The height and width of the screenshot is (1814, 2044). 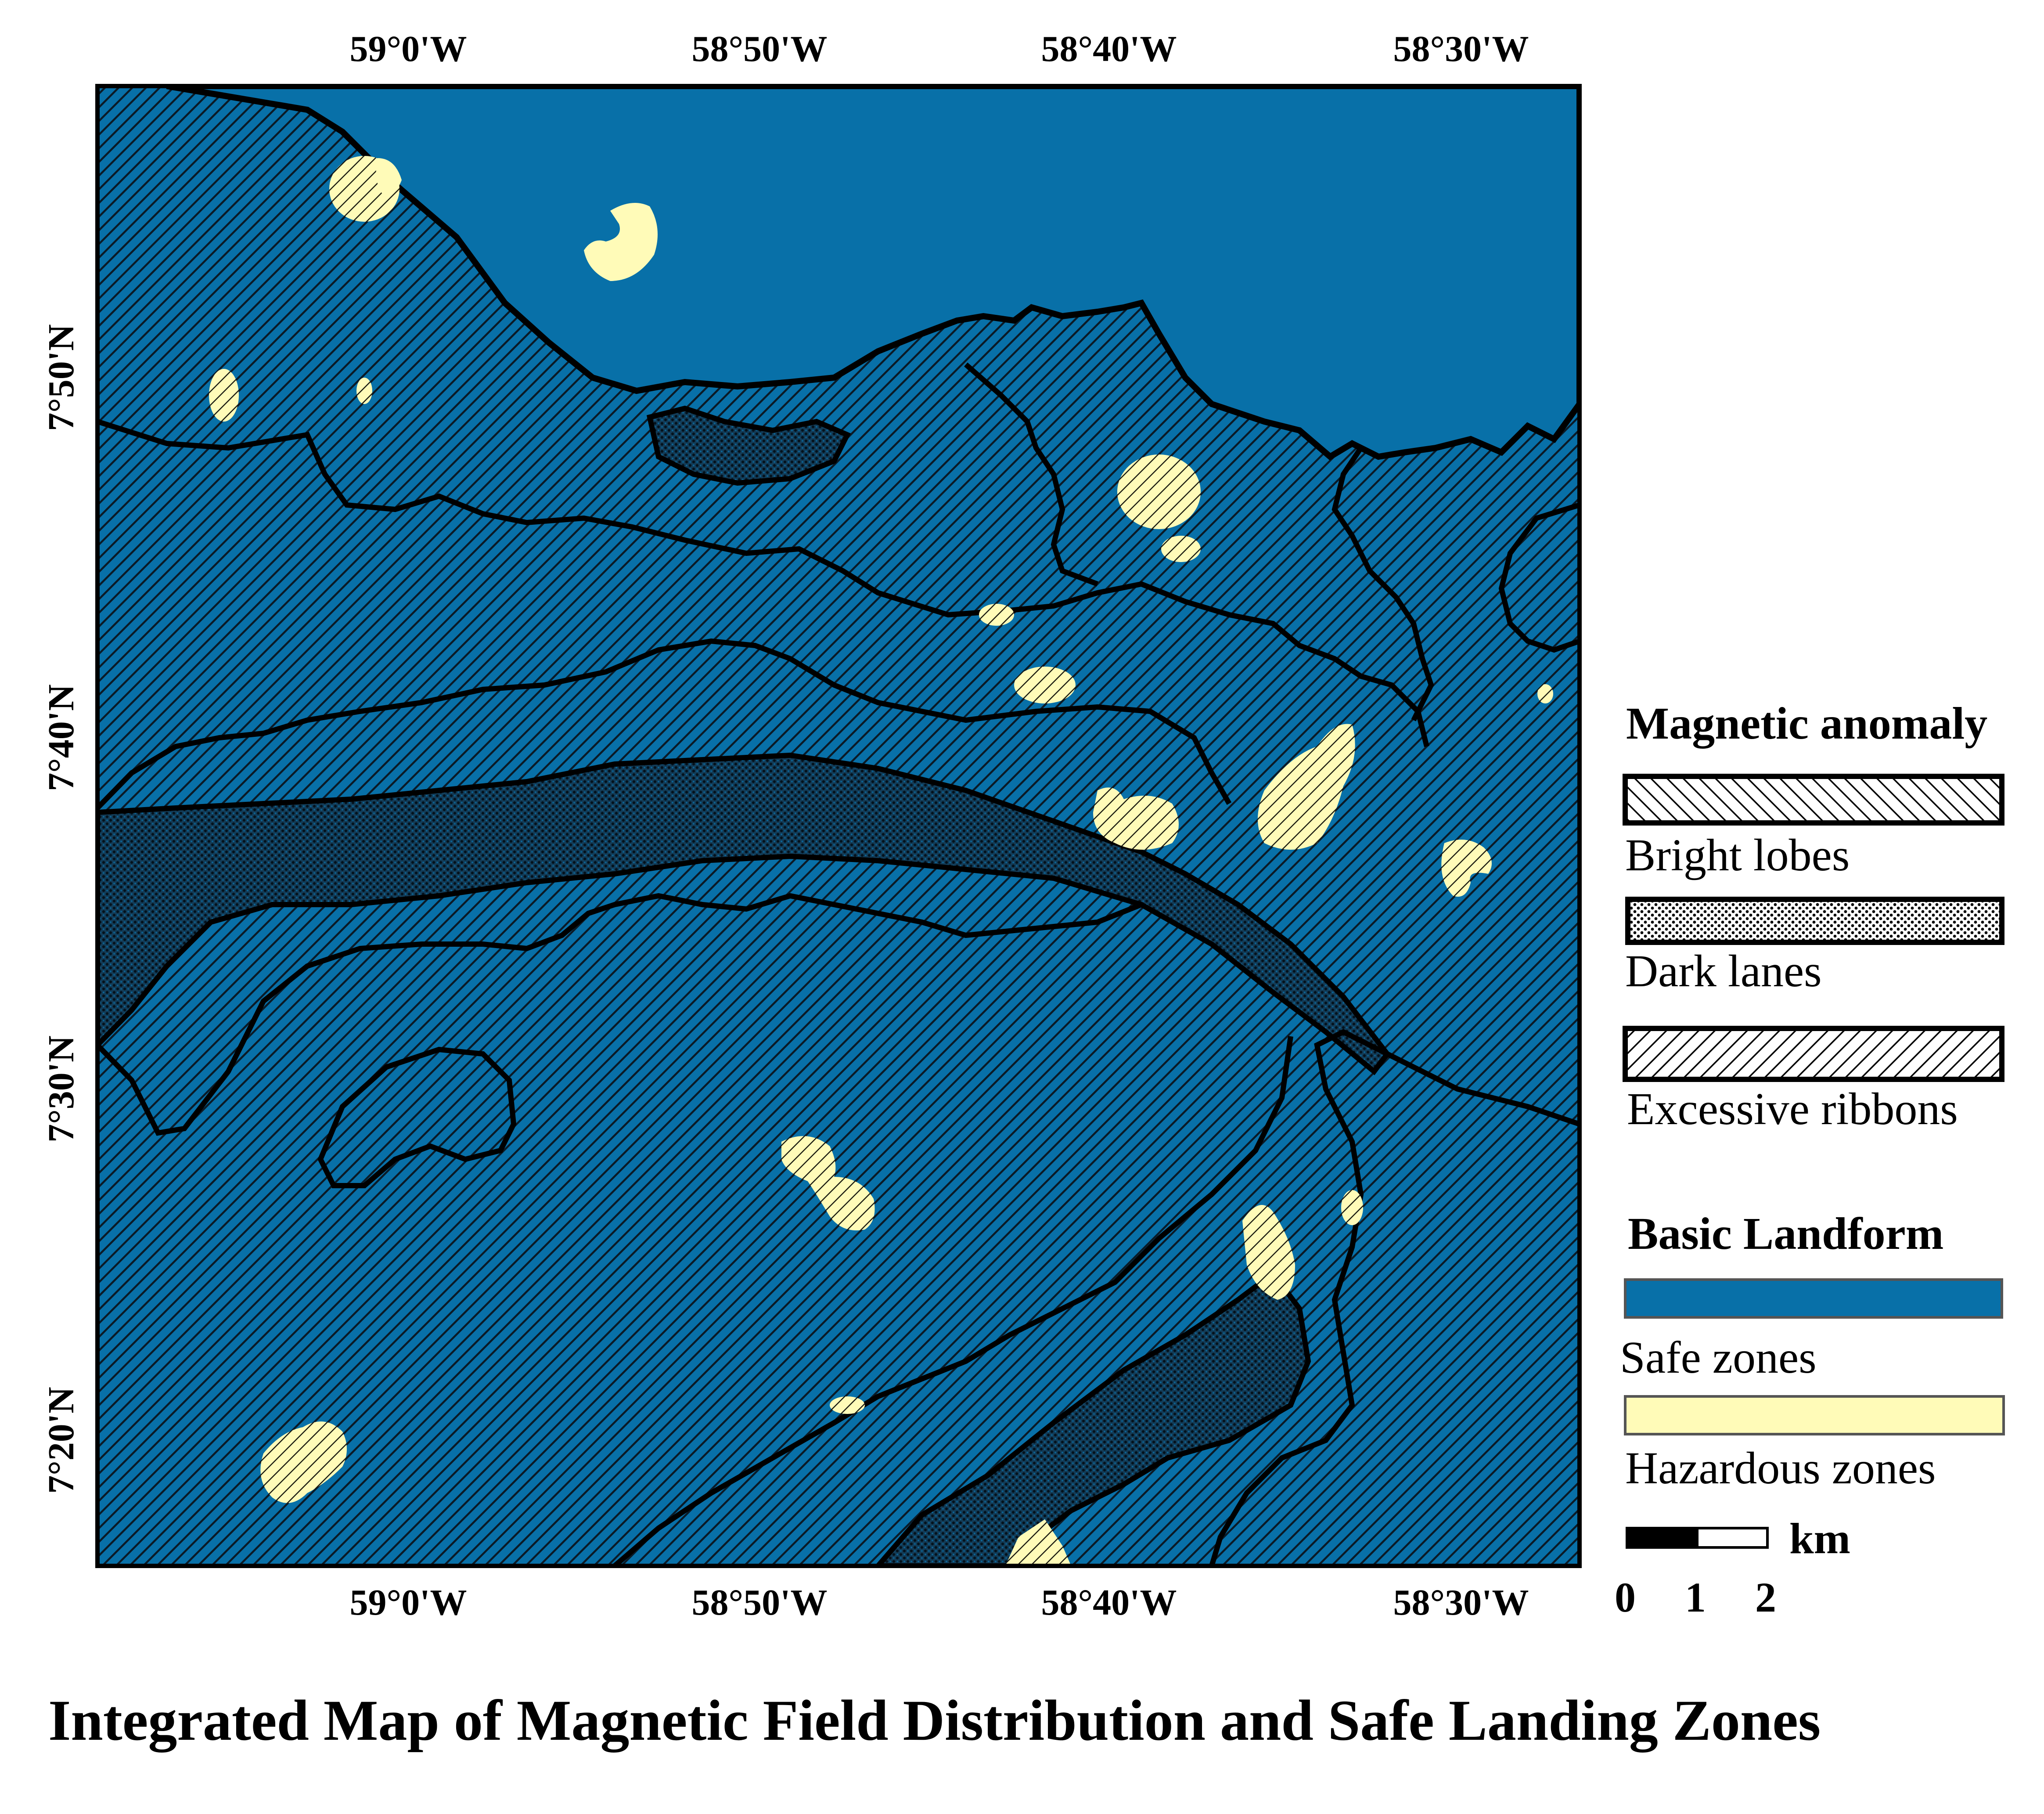 What do you see at coordinates (1109, 49) in the screenshot?
I see `longitude-label-top: 58°40'W` at bounding box center [1109, 49].